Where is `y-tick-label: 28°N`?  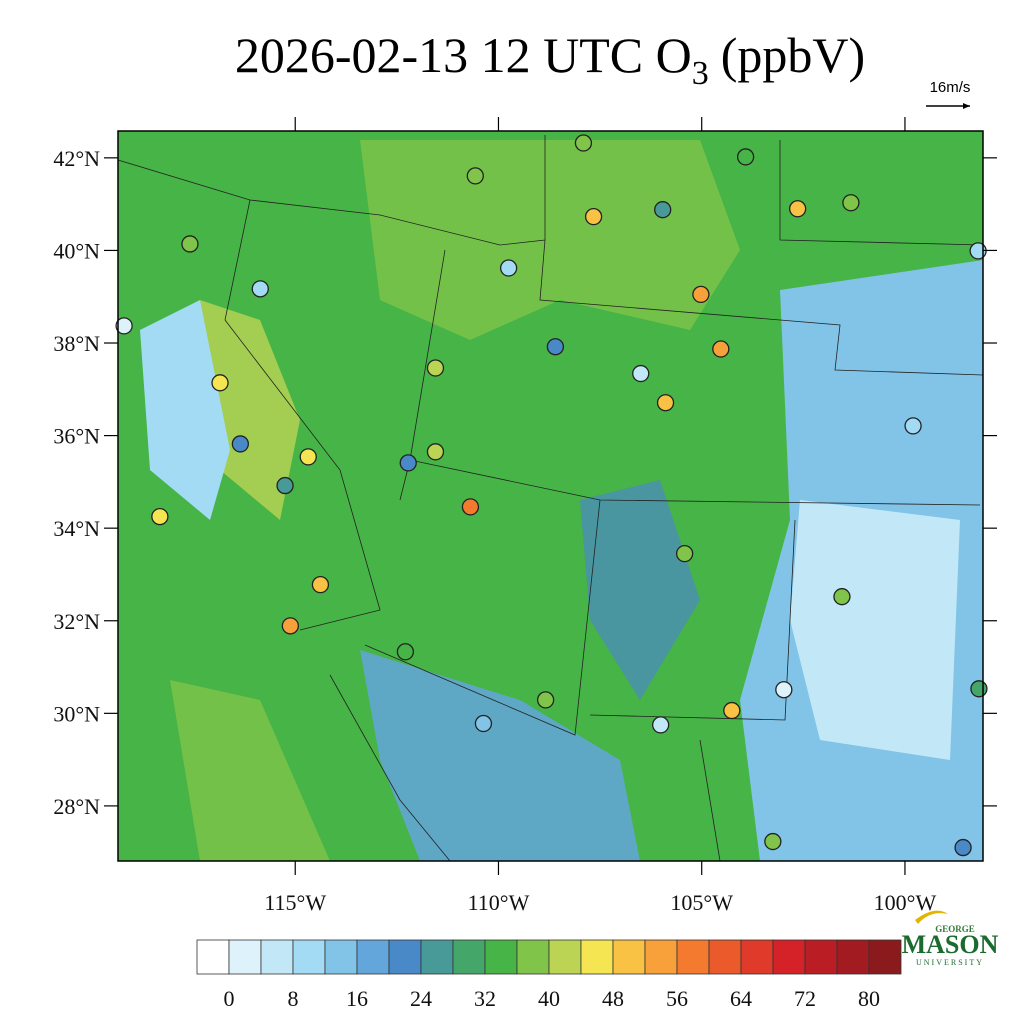
y-tick-label: 28°N is located at coordinates (76, 806).